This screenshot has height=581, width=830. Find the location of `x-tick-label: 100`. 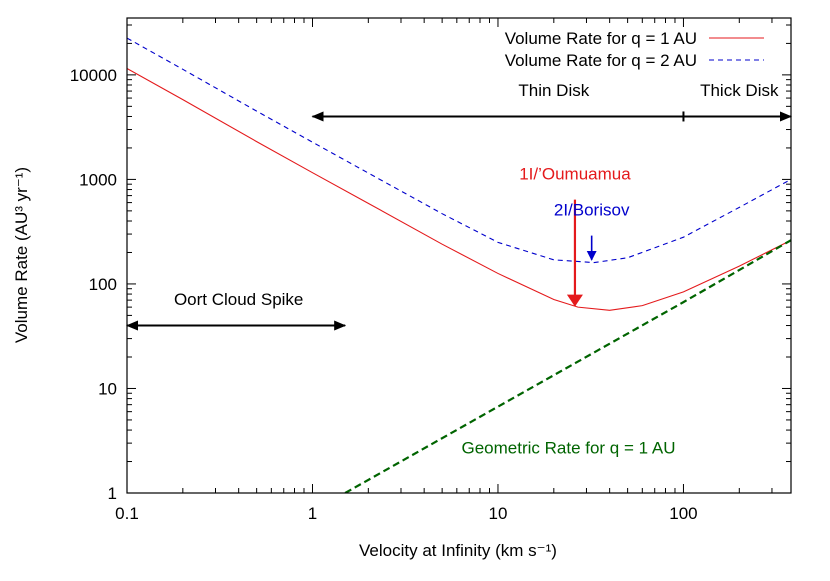

x-tick-label: 100 is located at coordinates (683, 513).